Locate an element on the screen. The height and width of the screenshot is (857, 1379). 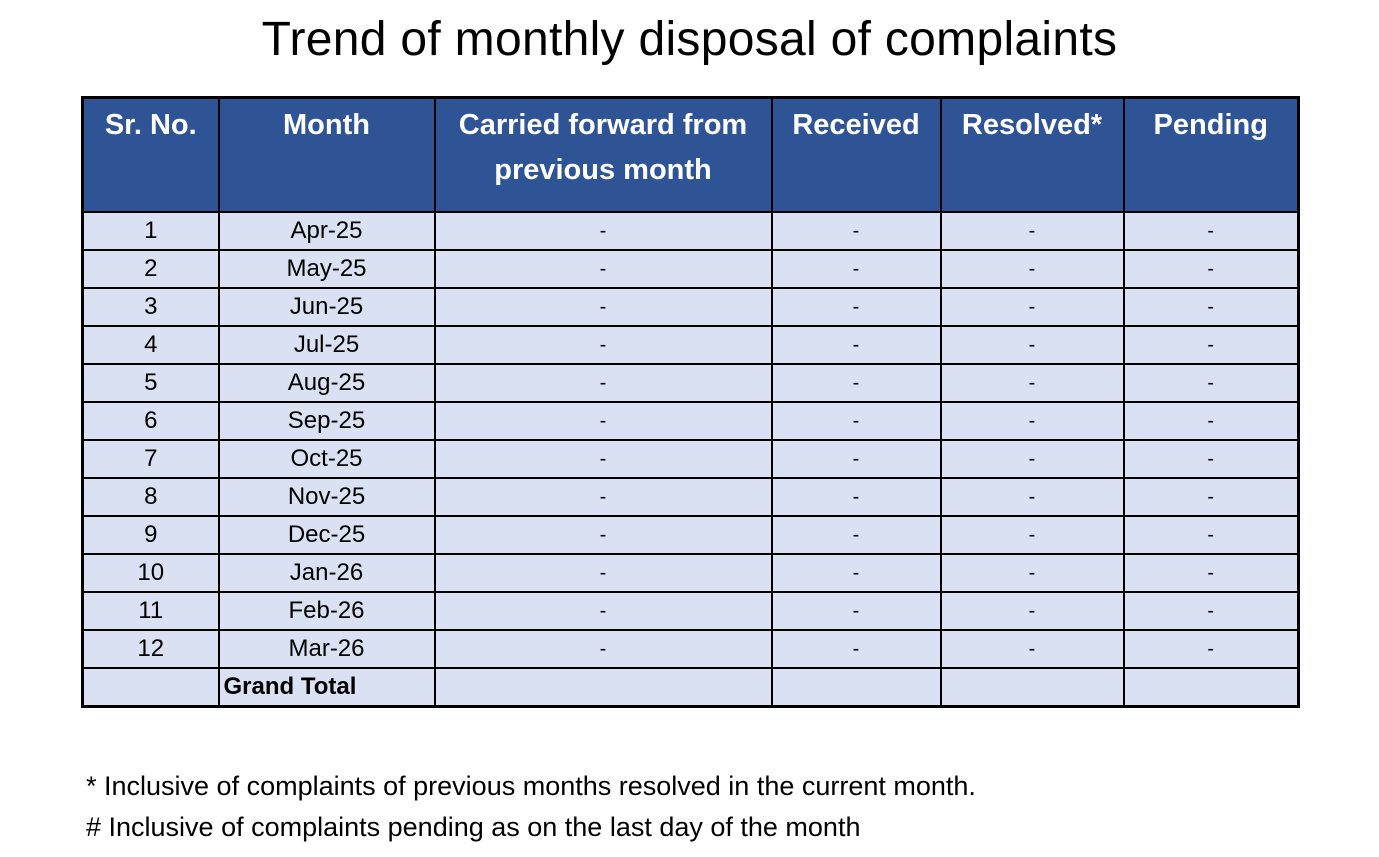
table-row: 6 Sep-25 - - - - is located at coordinates (690, 421).